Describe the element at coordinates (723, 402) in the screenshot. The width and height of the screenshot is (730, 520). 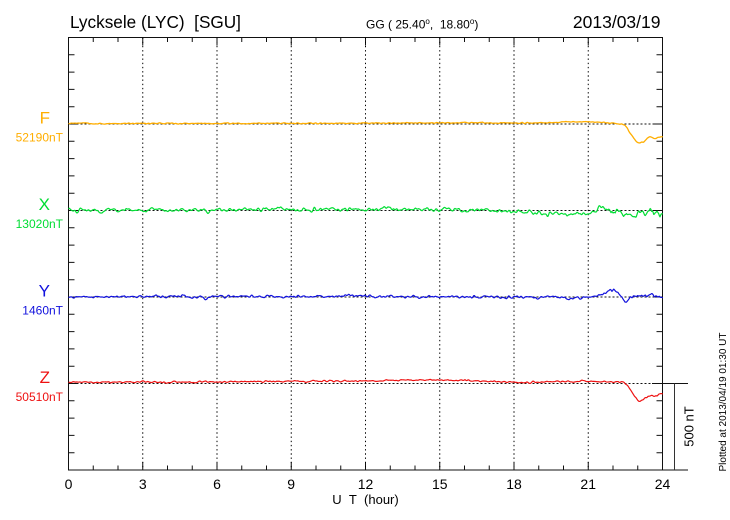
I see `svg-text: Plotted at 2013/04/19 01:30 UT` at that location.